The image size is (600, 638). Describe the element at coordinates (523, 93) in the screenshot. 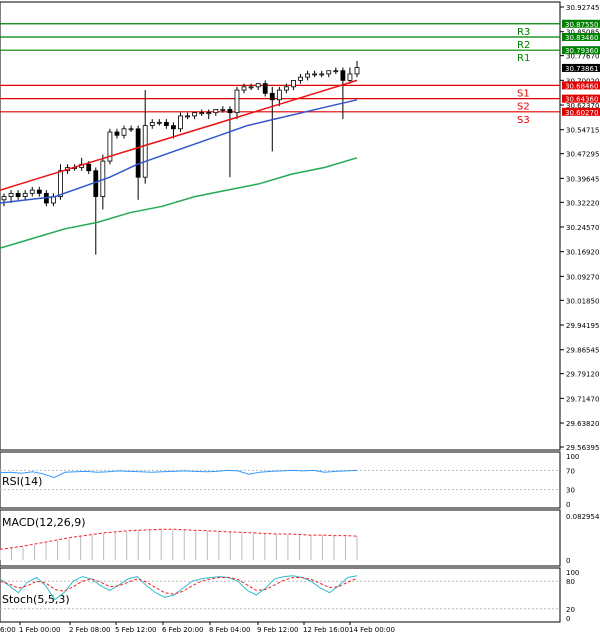

I see `level-name-s1: S1` at that location.